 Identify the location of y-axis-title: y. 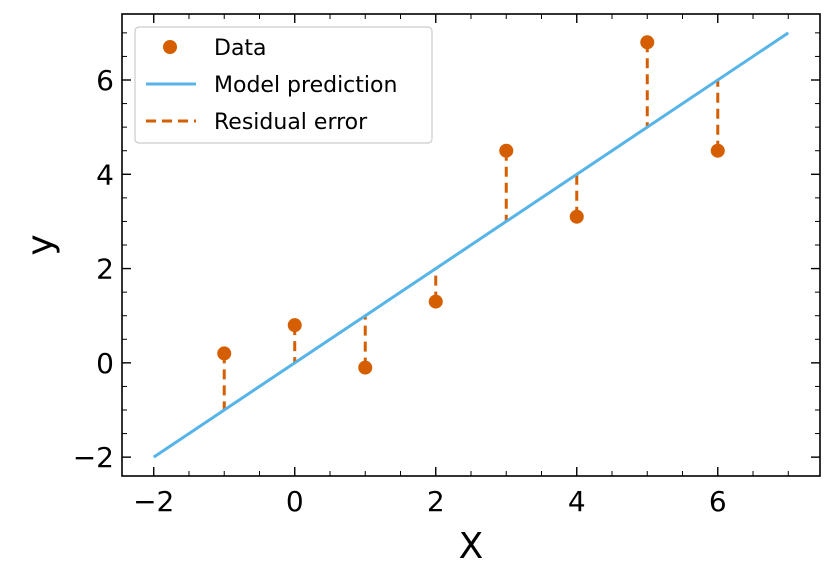
(40, 244).